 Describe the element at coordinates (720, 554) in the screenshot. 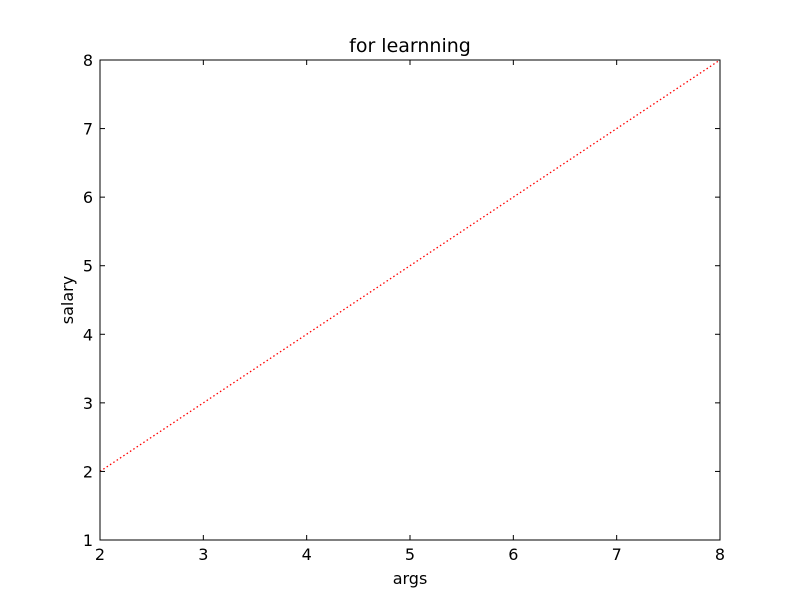

I see `x-tick-label: 8` at that location.